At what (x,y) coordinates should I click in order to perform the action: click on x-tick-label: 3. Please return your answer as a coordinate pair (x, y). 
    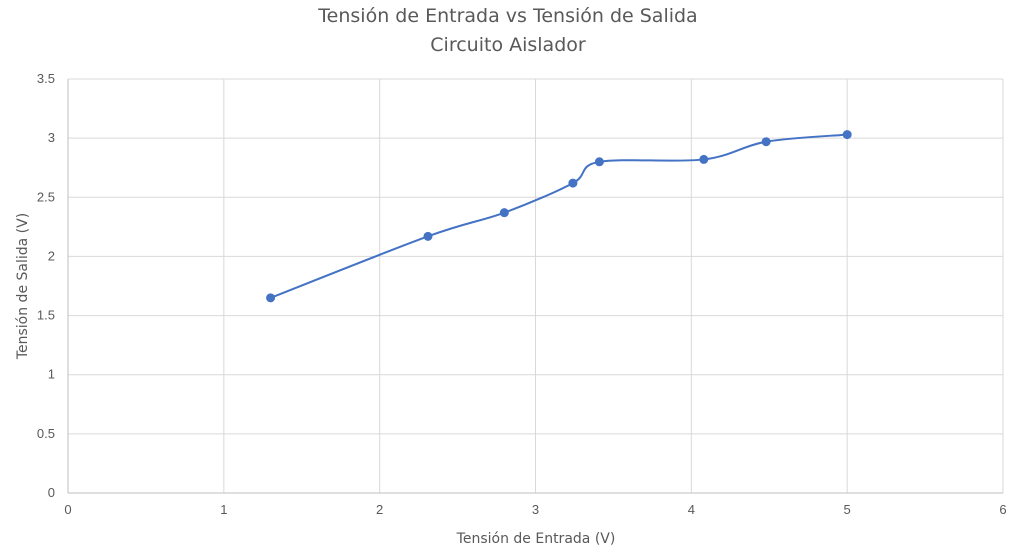
    Looking at the image, I should click on (535, 509).